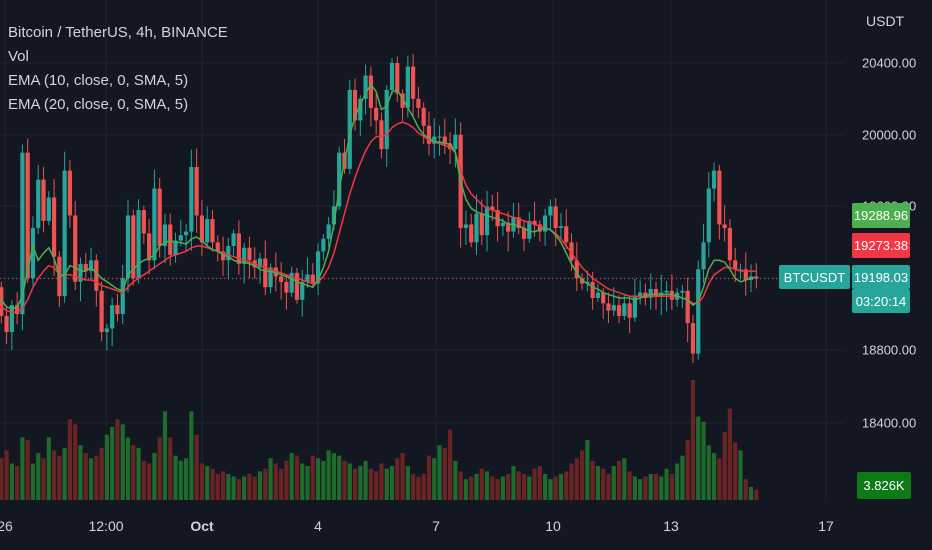 Image resolution: width=932 pixels, height=550 pixels. Describe the element at coordinates (889, 423) in the screenshot. I see `y-tick-label: 18400.00` at that location.